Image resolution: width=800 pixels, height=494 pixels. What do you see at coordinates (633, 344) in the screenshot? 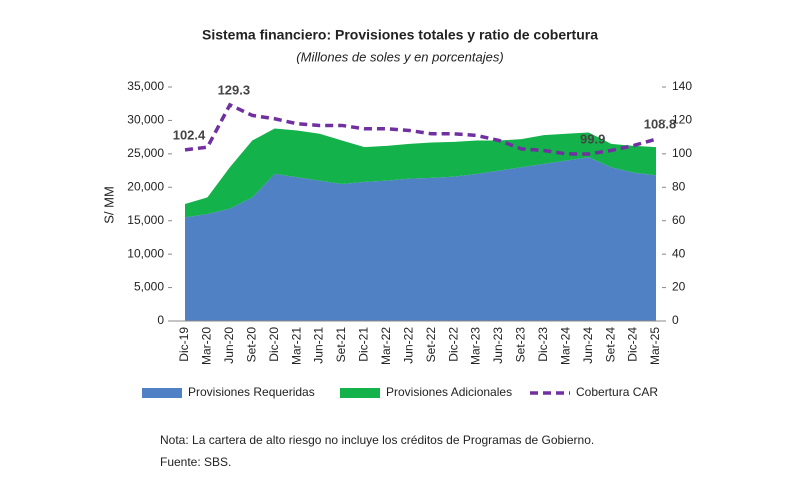
I see `x-tick-label: Dic-24` at bounding box center [633, 344].